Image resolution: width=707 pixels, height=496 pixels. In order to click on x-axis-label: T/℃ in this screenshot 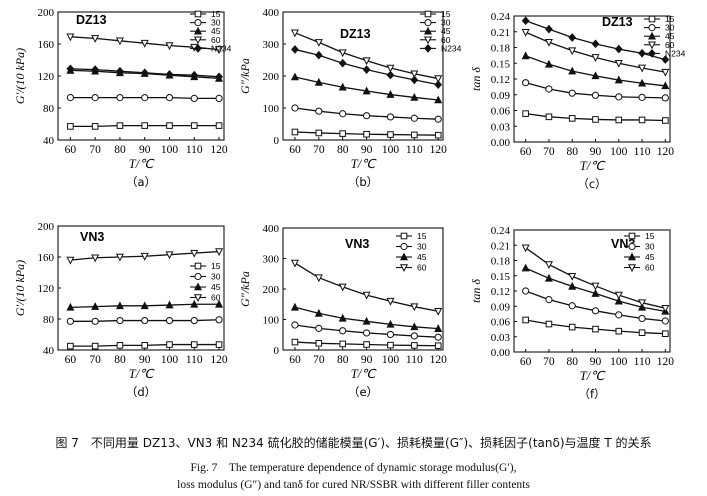, I will do `click(364, 374)`.